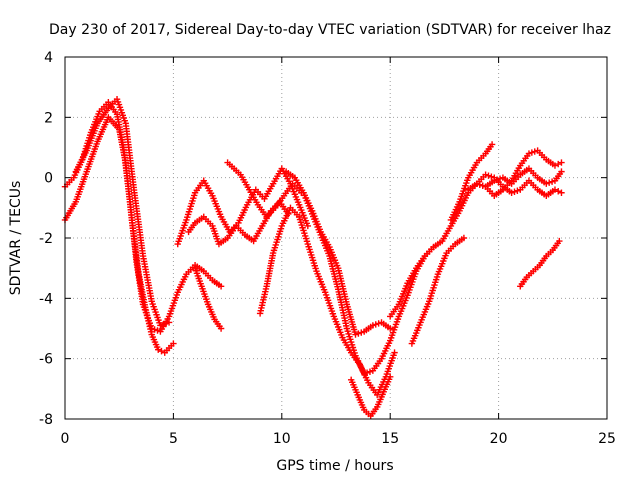 The height and width of the screenshot is (480, 640). I want to click on y-tick-label: -4, so click(46, 299).